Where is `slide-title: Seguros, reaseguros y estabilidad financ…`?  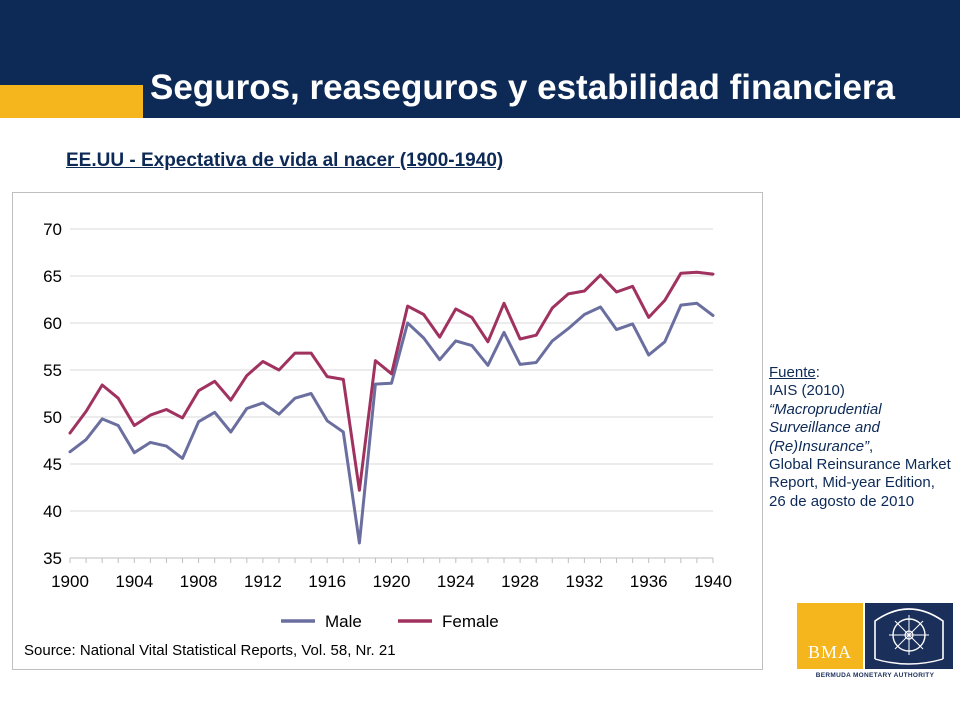 slide-title: Seguros, reaseguros y estabilidad financ… is located at coordinates (522, 87).